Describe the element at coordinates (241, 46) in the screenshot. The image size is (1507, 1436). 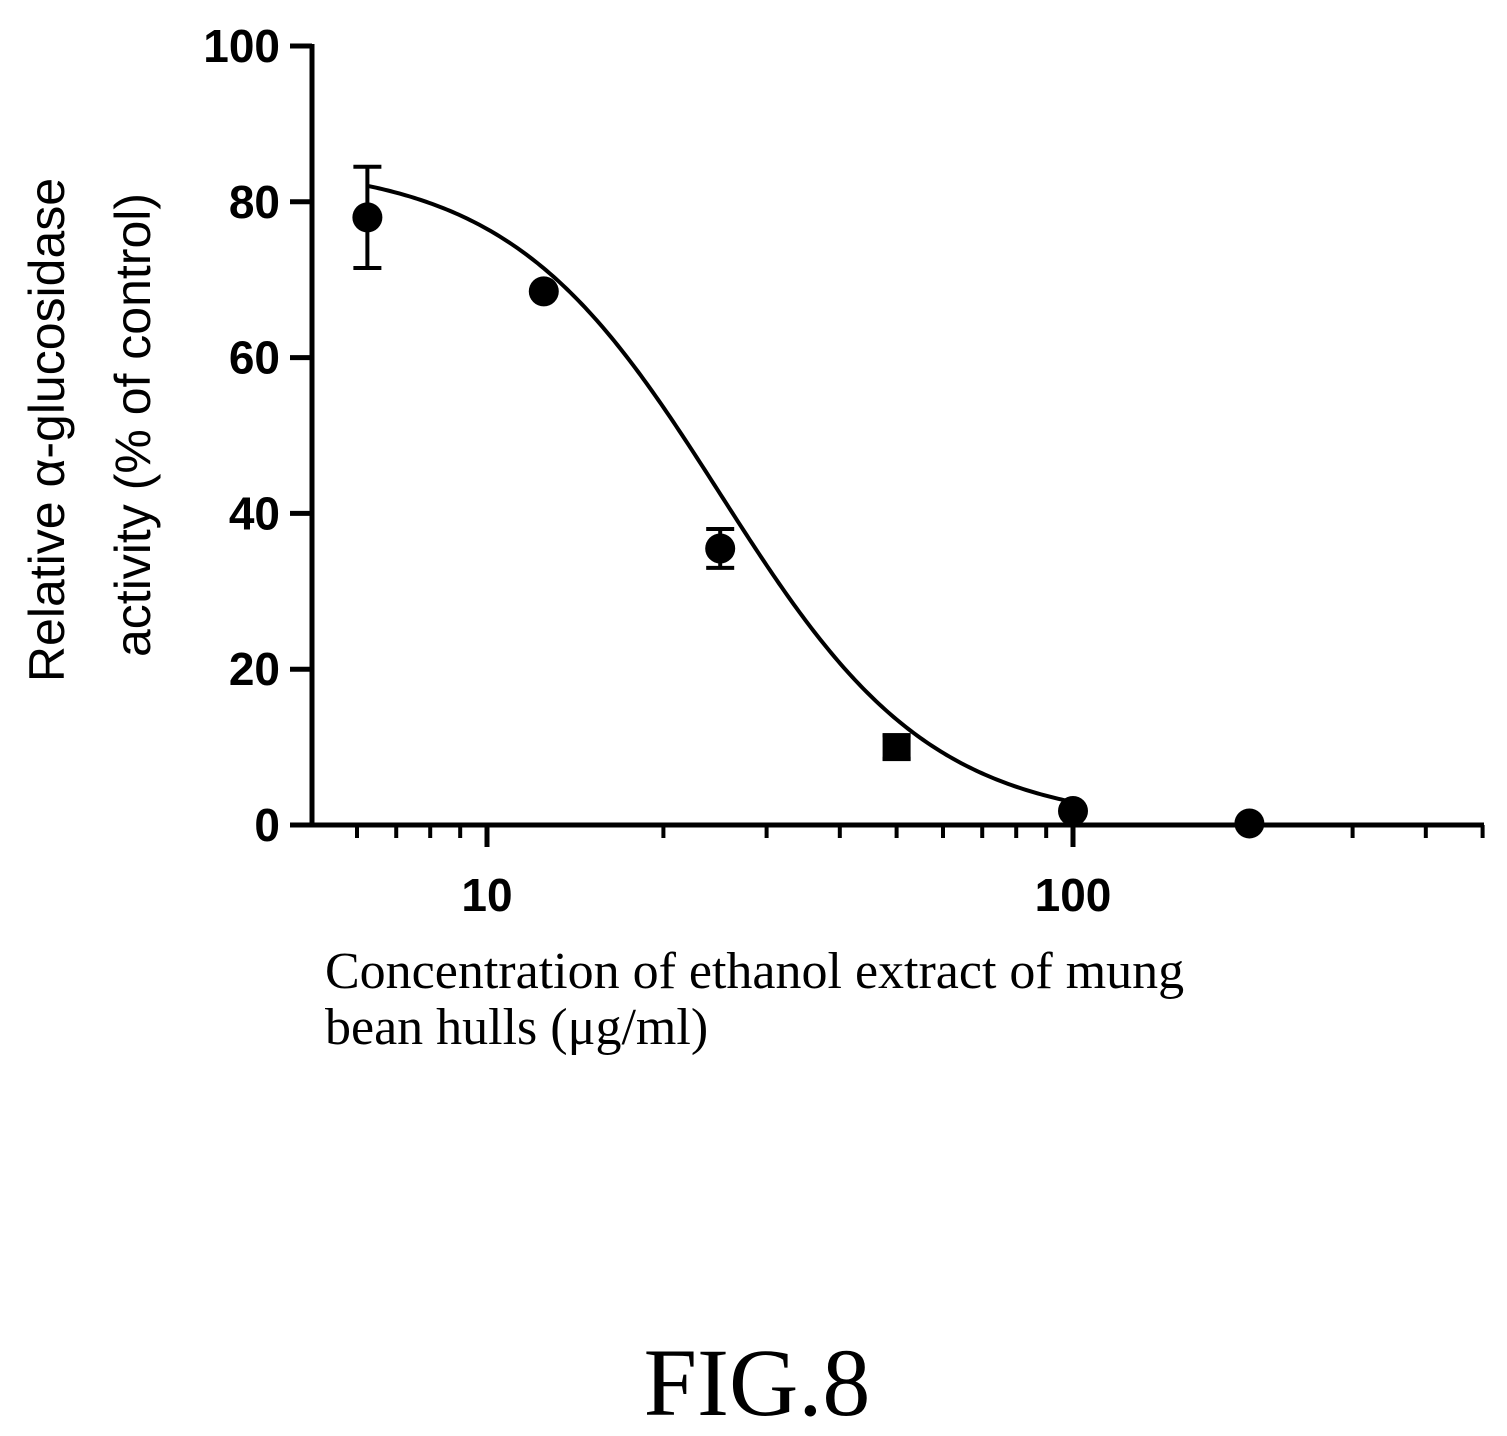
I see `y-tick-label-100: 100` at that location.